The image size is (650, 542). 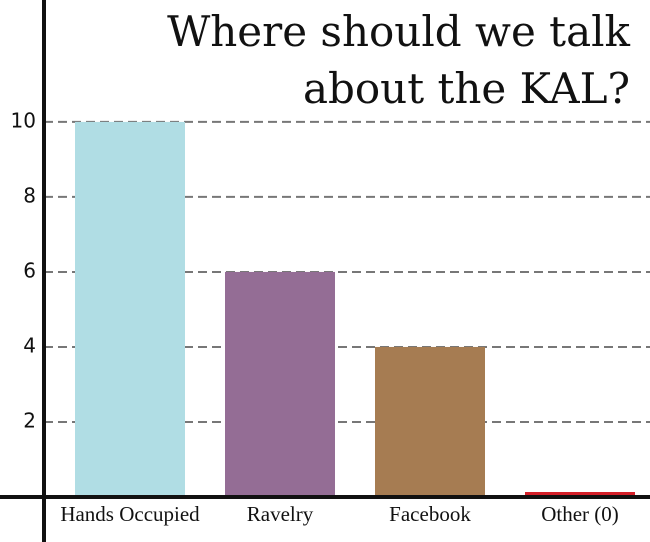 I want to click on x-tick-label: Facebook, so click(x=430, y=514).